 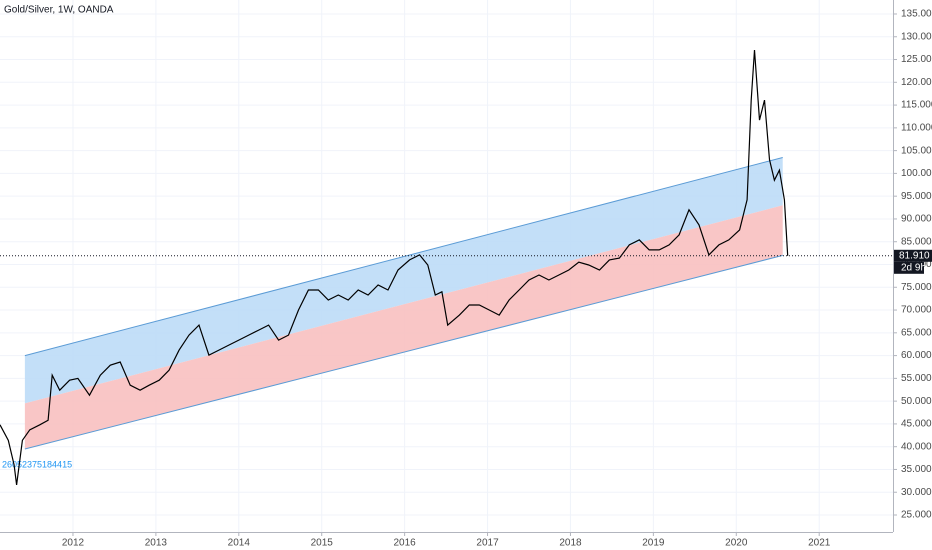 I want to click on y-tick-label: 115.000, so click(x=916, y=105).